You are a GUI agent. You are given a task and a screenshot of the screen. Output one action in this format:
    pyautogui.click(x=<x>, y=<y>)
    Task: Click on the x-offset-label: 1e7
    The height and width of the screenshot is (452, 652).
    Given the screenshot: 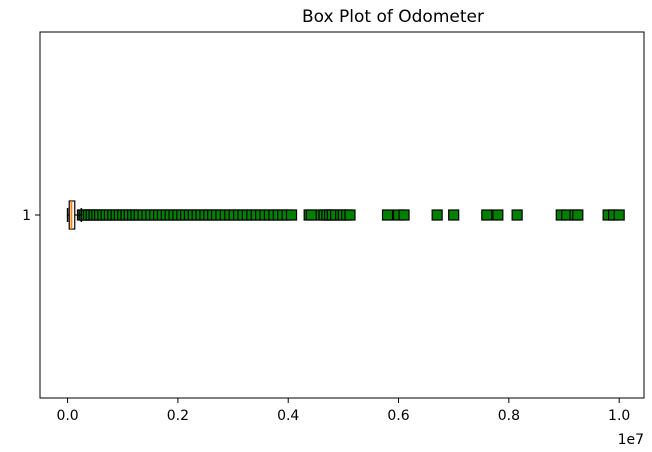 What is the action you would take?
    pyautogui.click(x=631, y=440)
    